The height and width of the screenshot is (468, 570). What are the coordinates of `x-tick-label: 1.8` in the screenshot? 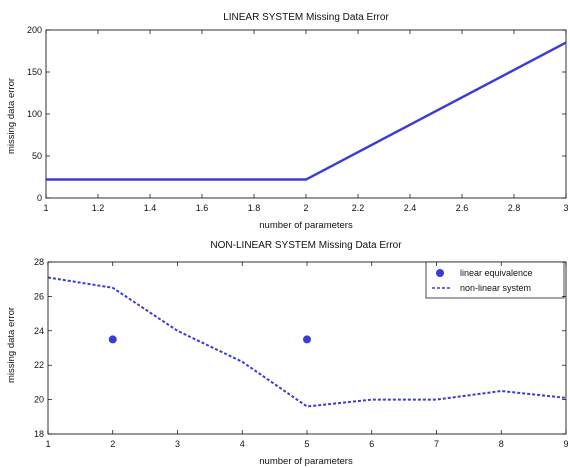 It's located at (254, 208).